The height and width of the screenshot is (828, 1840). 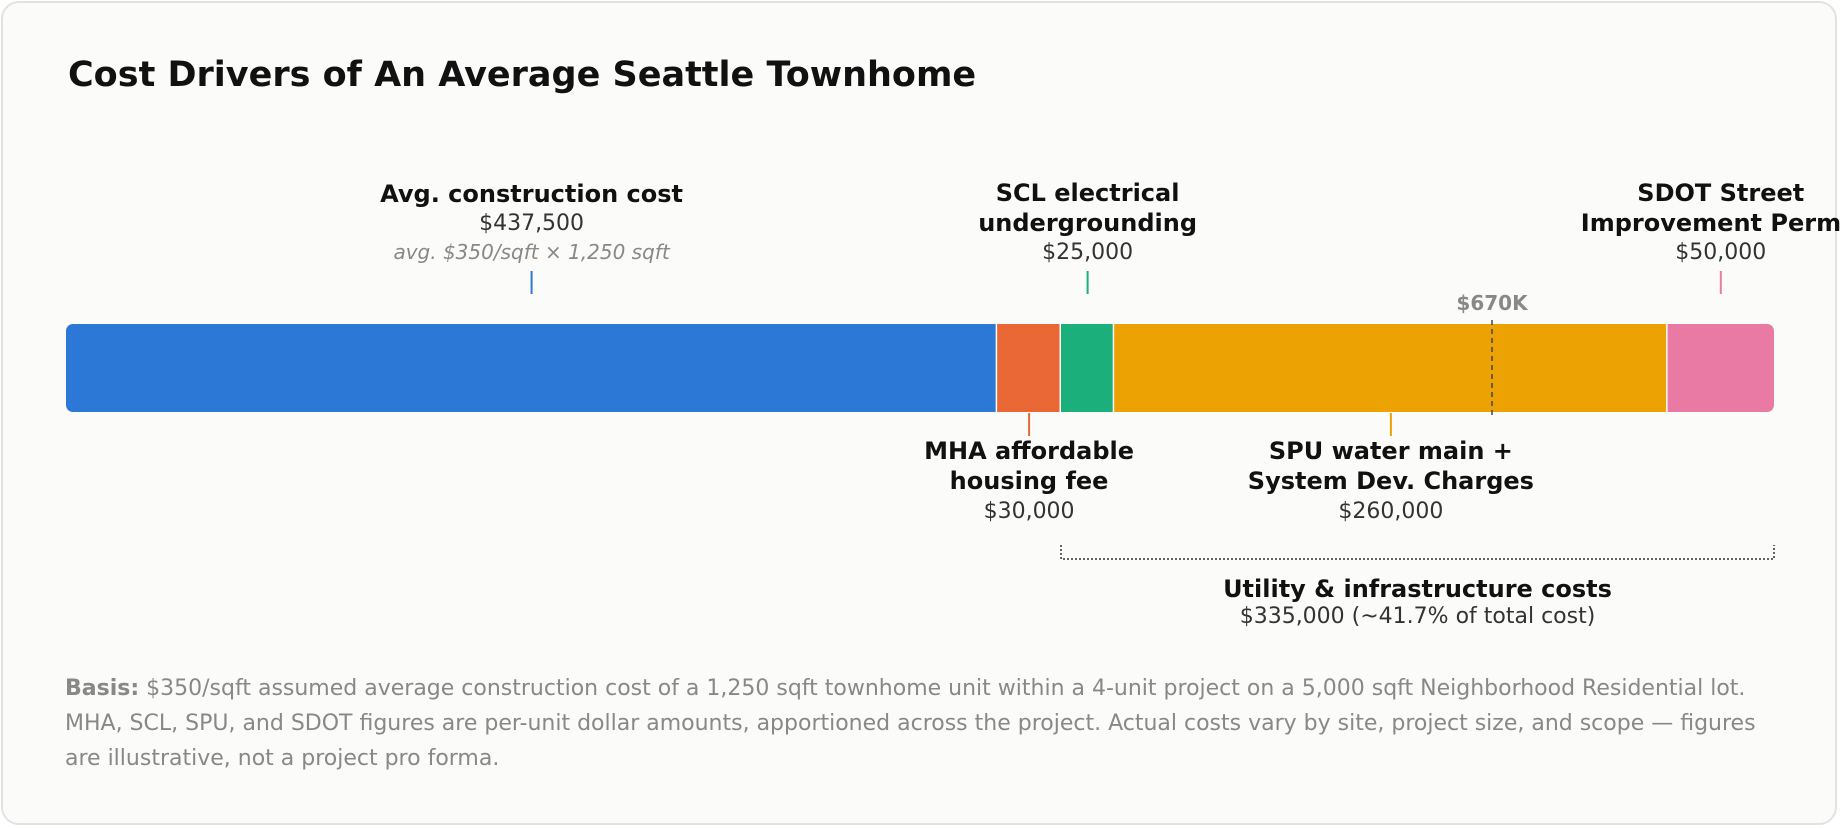 What do you see at coordinates (1029, 511) in the screenshot?
I see `segment-value-mha: $30,000` at bounding box center [1029, 511].